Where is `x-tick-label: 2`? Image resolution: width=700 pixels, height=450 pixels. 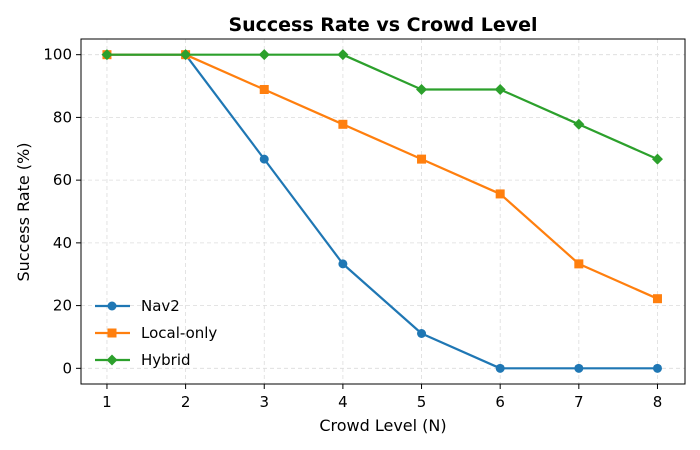
x-tick-label: 2 is located at coordinates (186, 402).